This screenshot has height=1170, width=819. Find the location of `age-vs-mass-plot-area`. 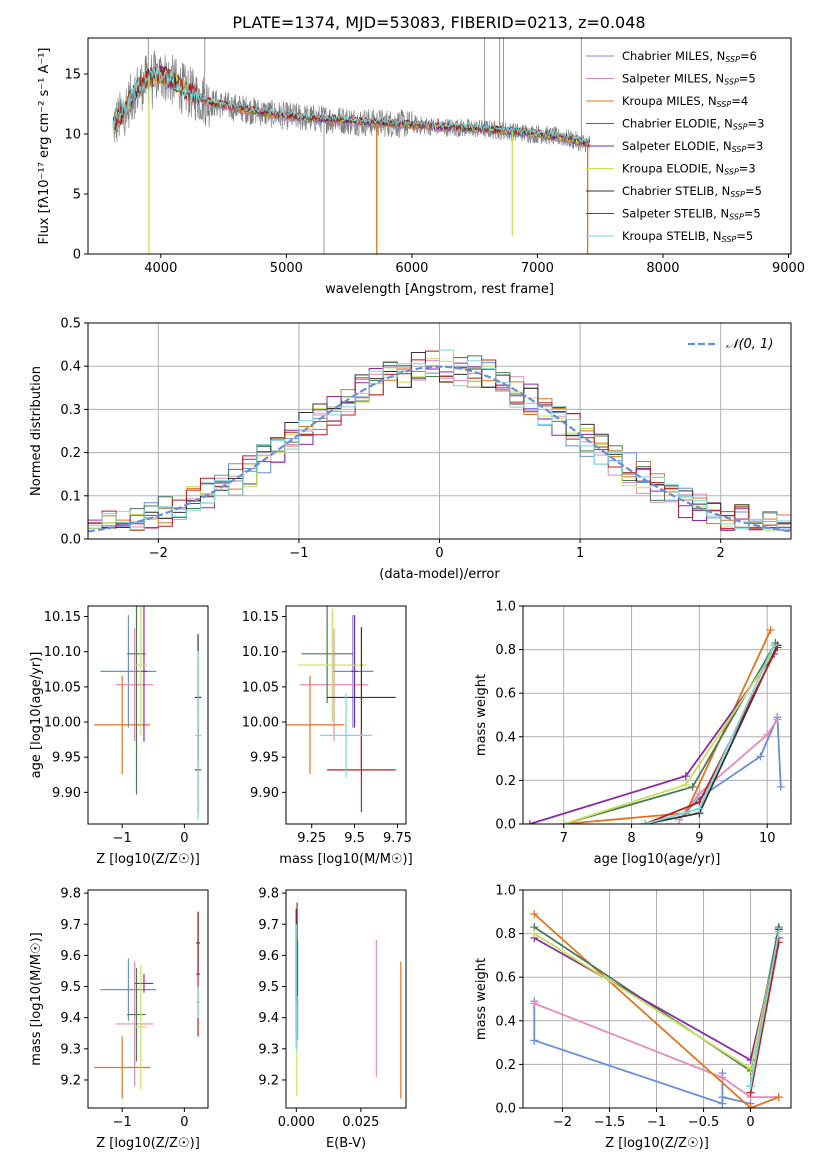

age-vs-mass-plot-area is located at coordinates (341, 709).